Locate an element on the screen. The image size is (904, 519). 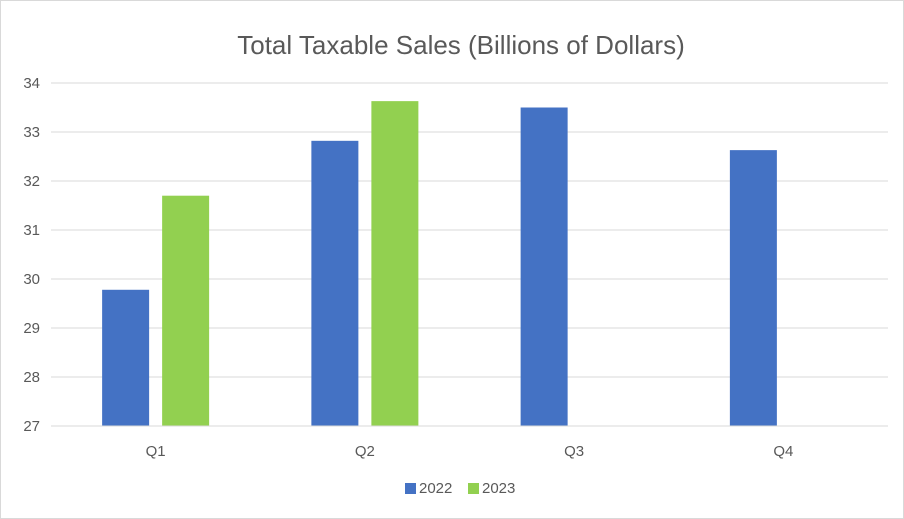
y-tick-label: 33 is located at coordinates (31, 132).